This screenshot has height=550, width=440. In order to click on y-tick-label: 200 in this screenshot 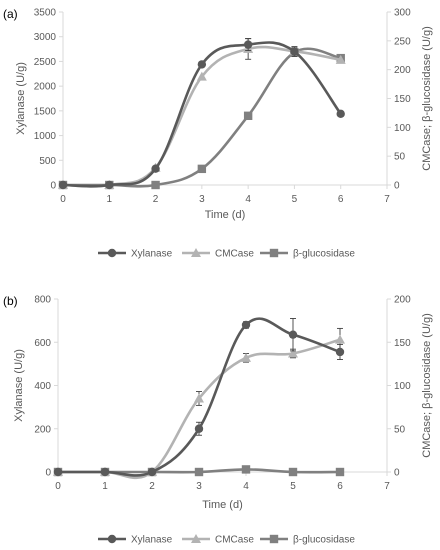, I will do `click(42, 429)`.